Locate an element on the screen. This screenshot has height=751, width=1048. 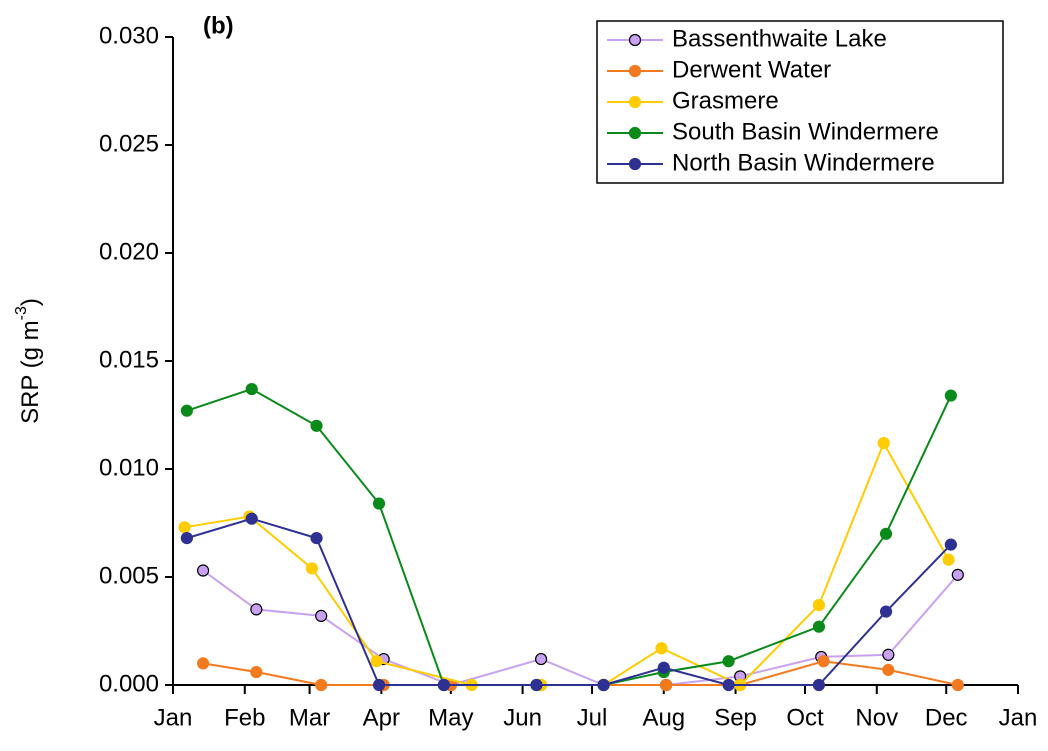
x-tick-label: Oct is located at coordinates (805, 717).